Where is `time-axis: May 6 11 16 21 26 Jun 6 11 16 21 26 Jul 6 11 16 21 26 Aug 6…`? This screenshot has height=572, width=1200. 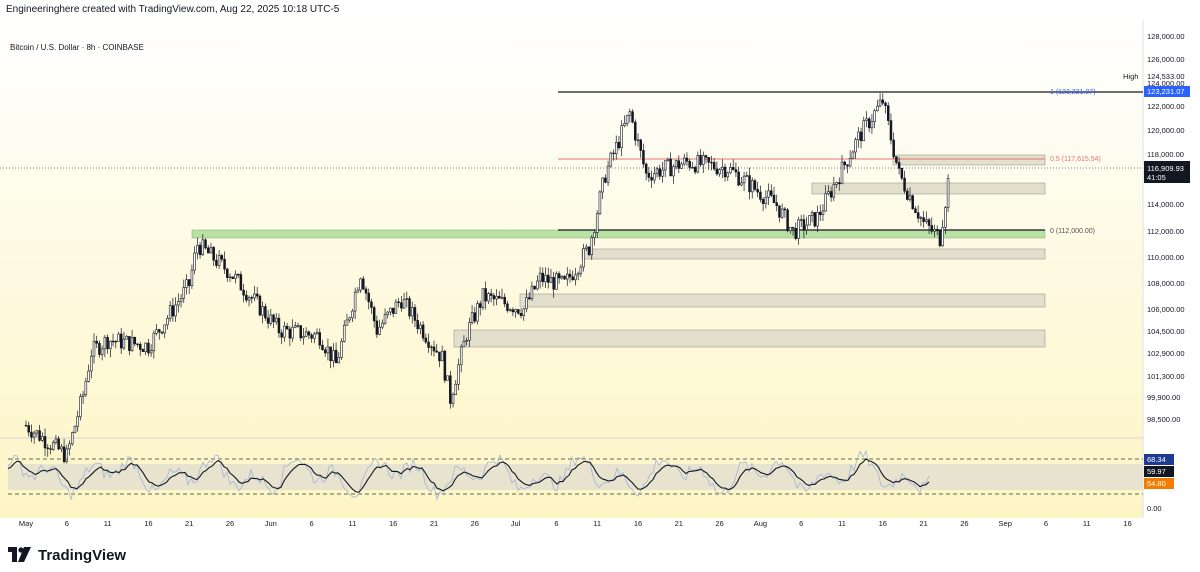
time-axis: May 6 11 16 21 26 Jun 6 11 16 21 26 Jul 6 11 16 21 26 Aug 6… is located at coordinates (575, 523).